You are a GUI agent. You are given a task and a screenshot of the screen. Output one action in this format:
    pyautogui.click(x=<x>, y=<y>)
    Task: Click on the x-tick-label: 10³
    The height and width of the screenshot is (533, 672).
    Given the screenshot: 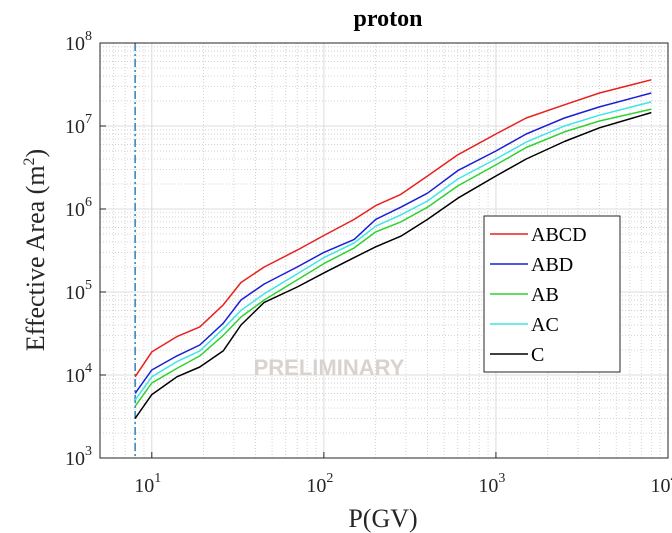 What is the action you would take?
    pyautogui.click(x=491, y=484)
    